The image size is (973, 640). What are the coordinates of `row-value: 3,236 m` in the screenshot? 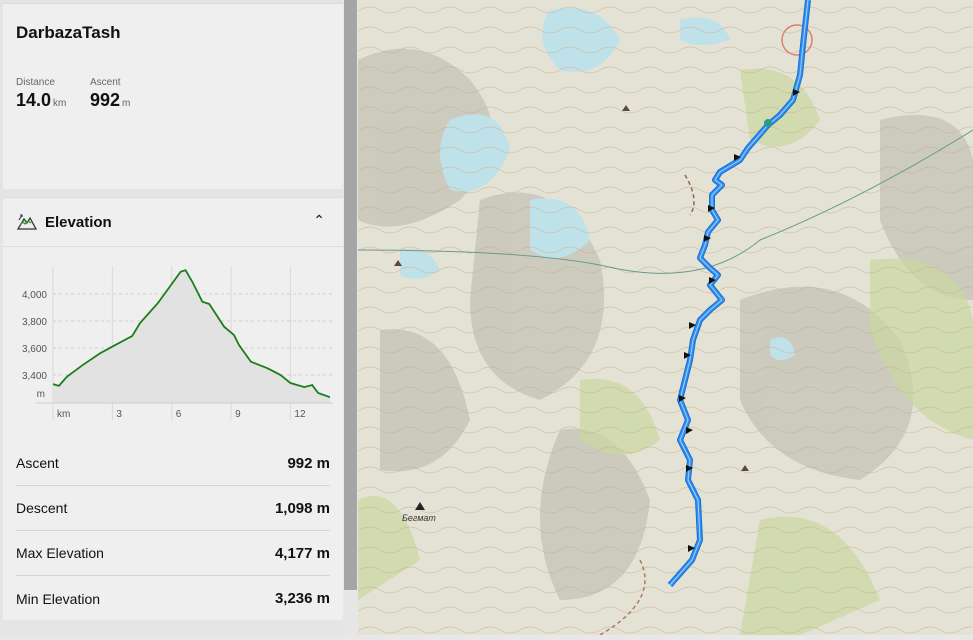 It's located at (302, 598).